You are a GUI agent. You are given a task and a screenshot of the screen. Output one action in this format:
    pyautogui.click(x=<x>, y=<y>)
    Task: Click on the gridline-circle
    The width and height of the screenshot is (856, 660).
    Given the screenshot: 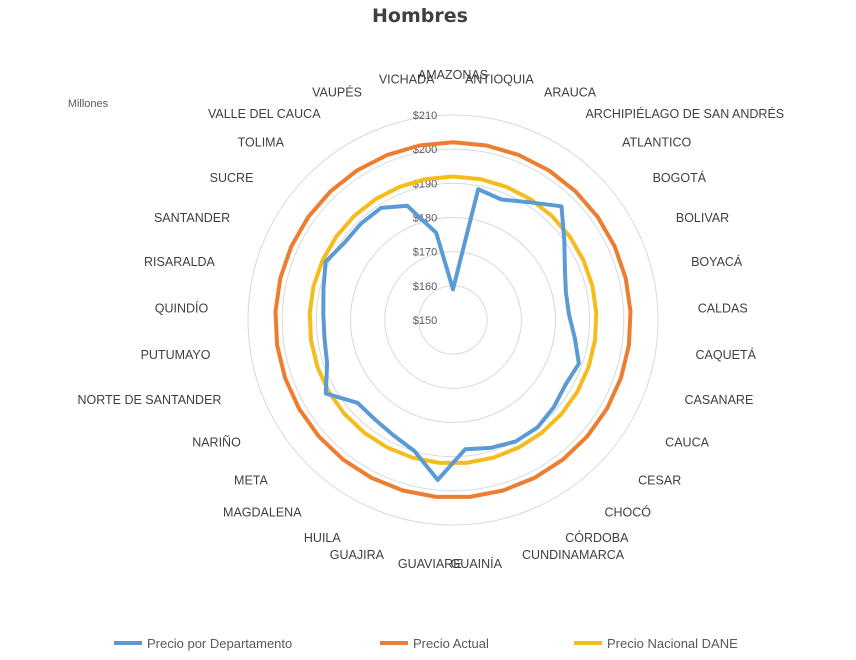 What is the action you would take?
    pyautogui.click(x=453, y=320)
    